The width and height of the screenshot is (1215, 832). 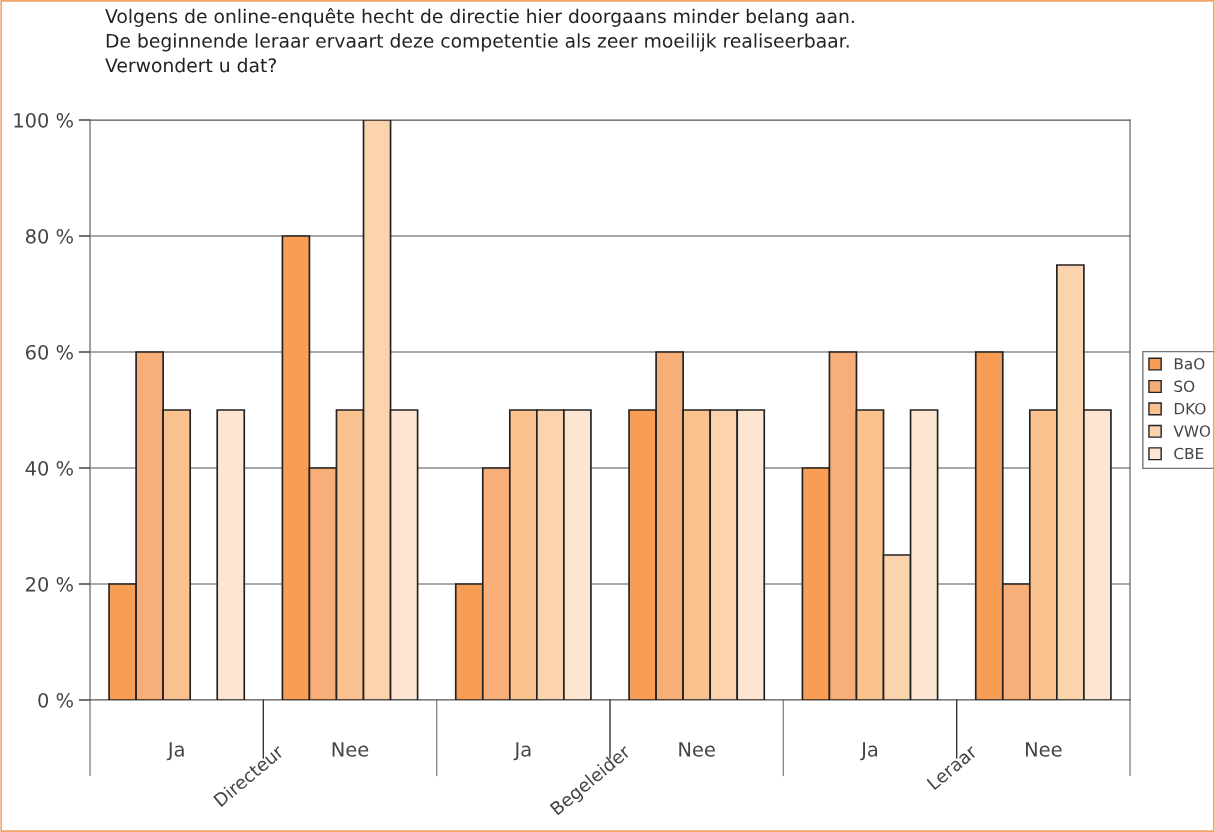 What do you see at coordinates (1184, 386) in the screenshot?
I see `legend-label: SO` at bounding box center [1184, 386].